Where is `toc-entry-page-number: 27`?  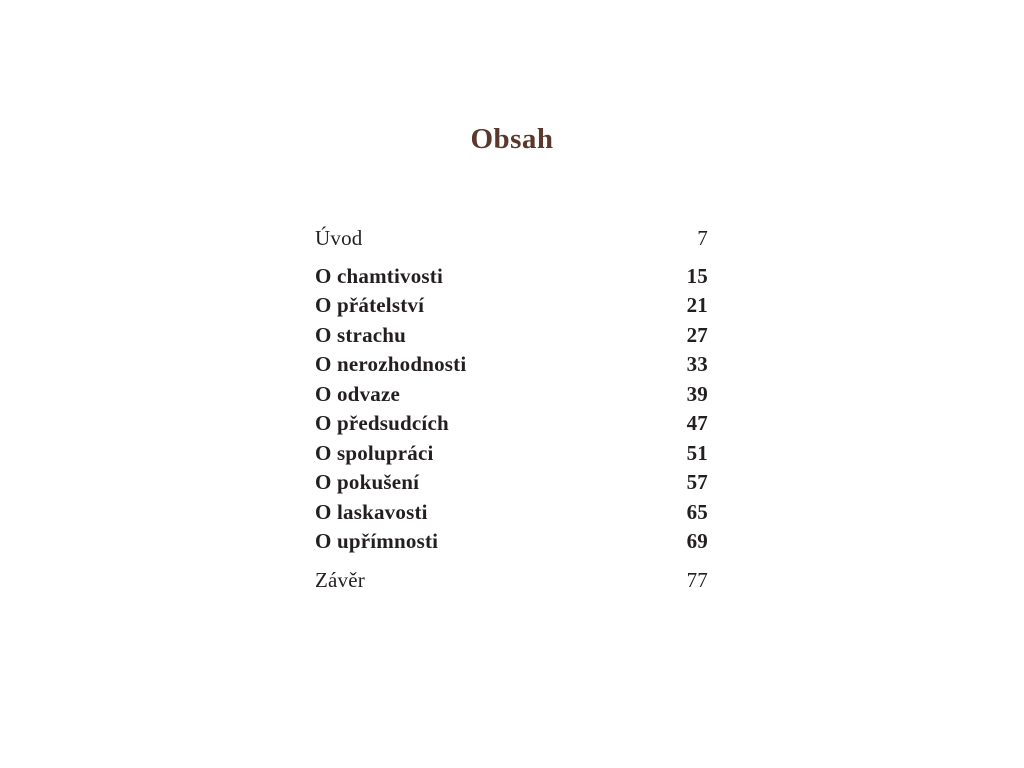 toc-entry-page-number: 27 is located at coordinates (697, 334).